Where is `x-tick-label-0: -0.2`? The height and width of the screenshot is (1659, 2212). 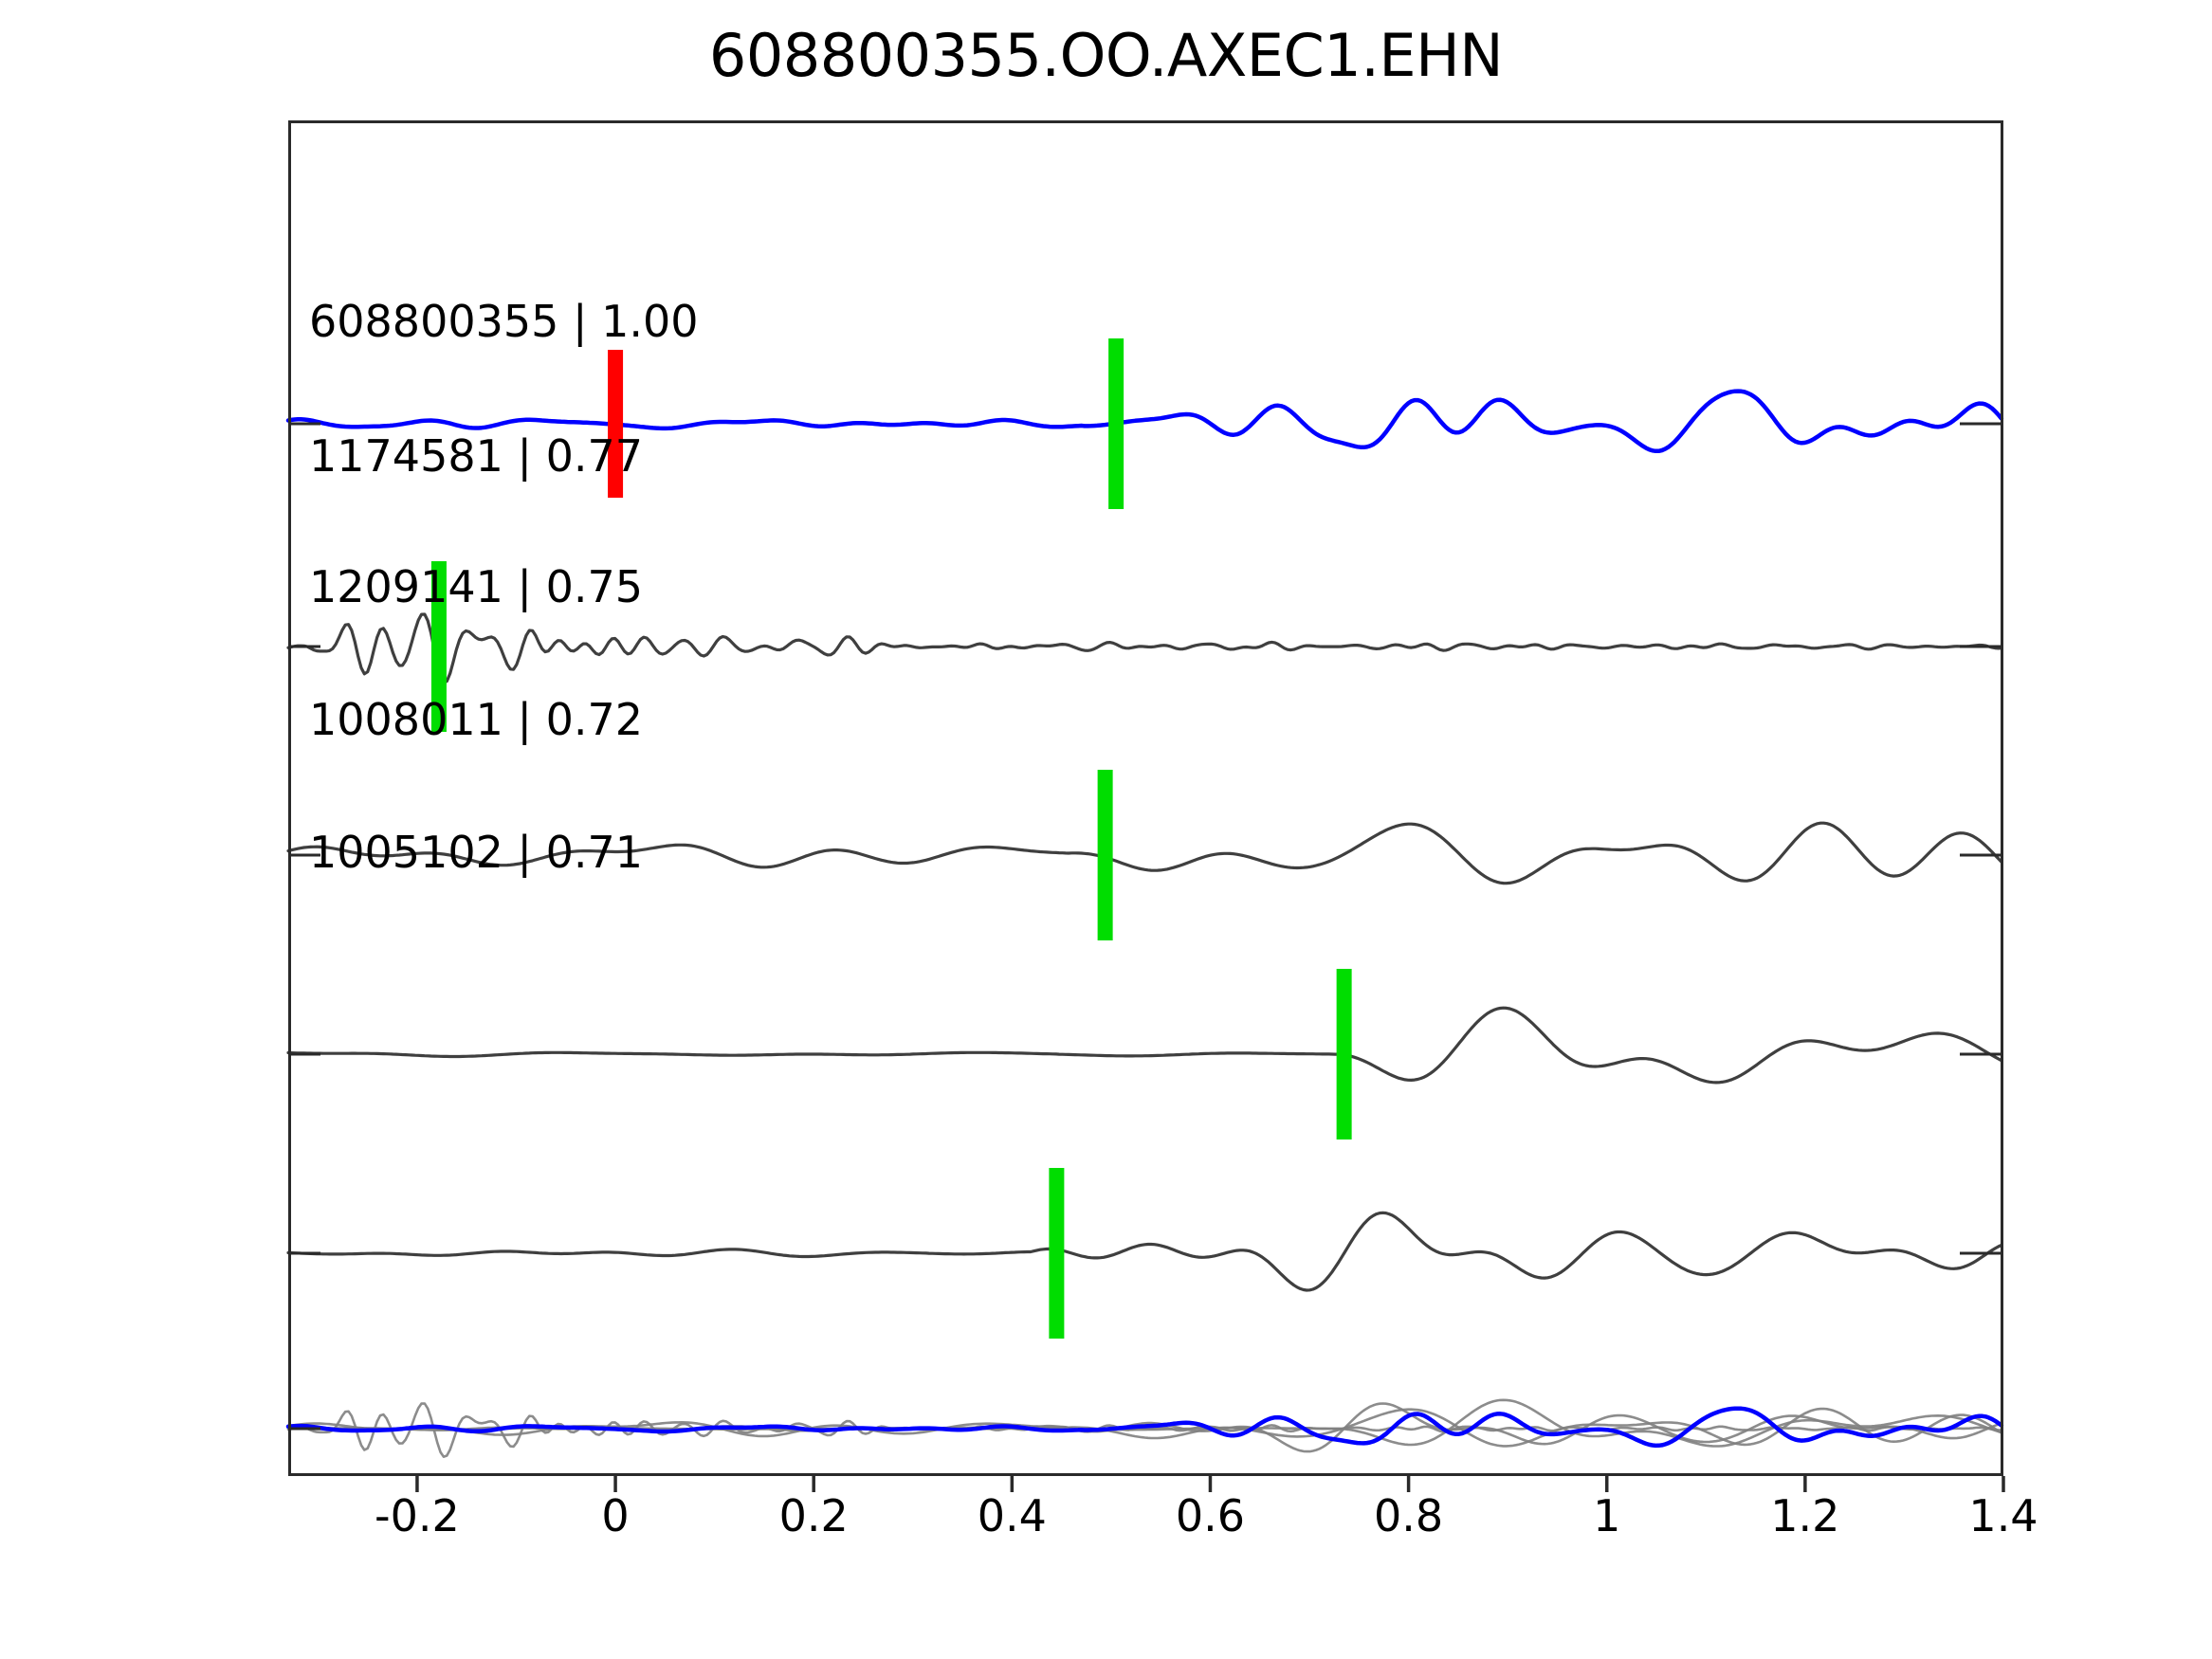
x-tick-label-0: -0.2 is located at coordinates (417, 1515).